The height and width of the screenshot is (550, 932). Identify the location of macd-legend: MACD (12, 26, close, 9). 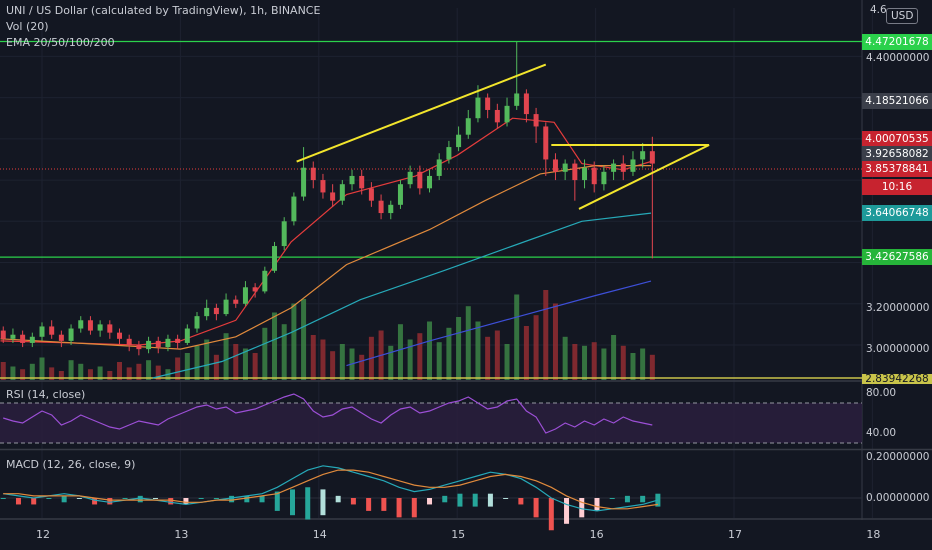
(71, 464).